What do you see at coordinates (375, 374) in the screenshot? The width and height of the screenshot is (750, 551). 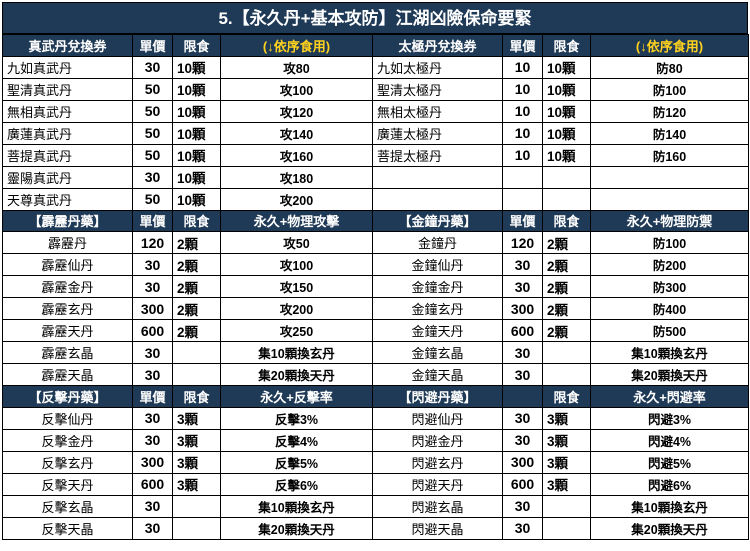 I see `table-row: 霹靂天晶 30 集20顆換天丹 金鐘天晶 30 集20顆換天丹` at bounding box center [375, 374].